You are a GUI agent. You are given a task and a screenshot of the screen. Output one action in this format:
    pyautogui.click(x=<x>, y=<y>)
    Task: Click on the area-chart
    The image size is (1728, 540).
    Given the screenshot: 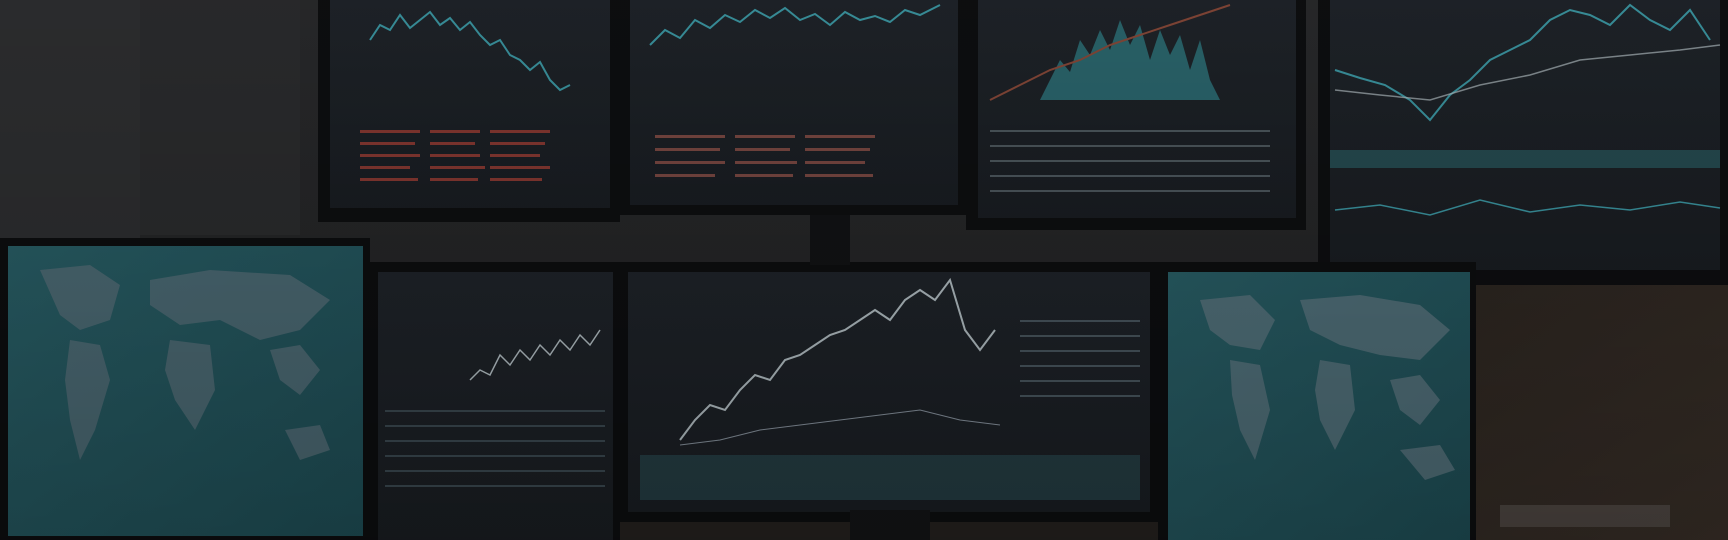 What is the action you would take?
    pyautogui.click(x=1130, y=60)
    